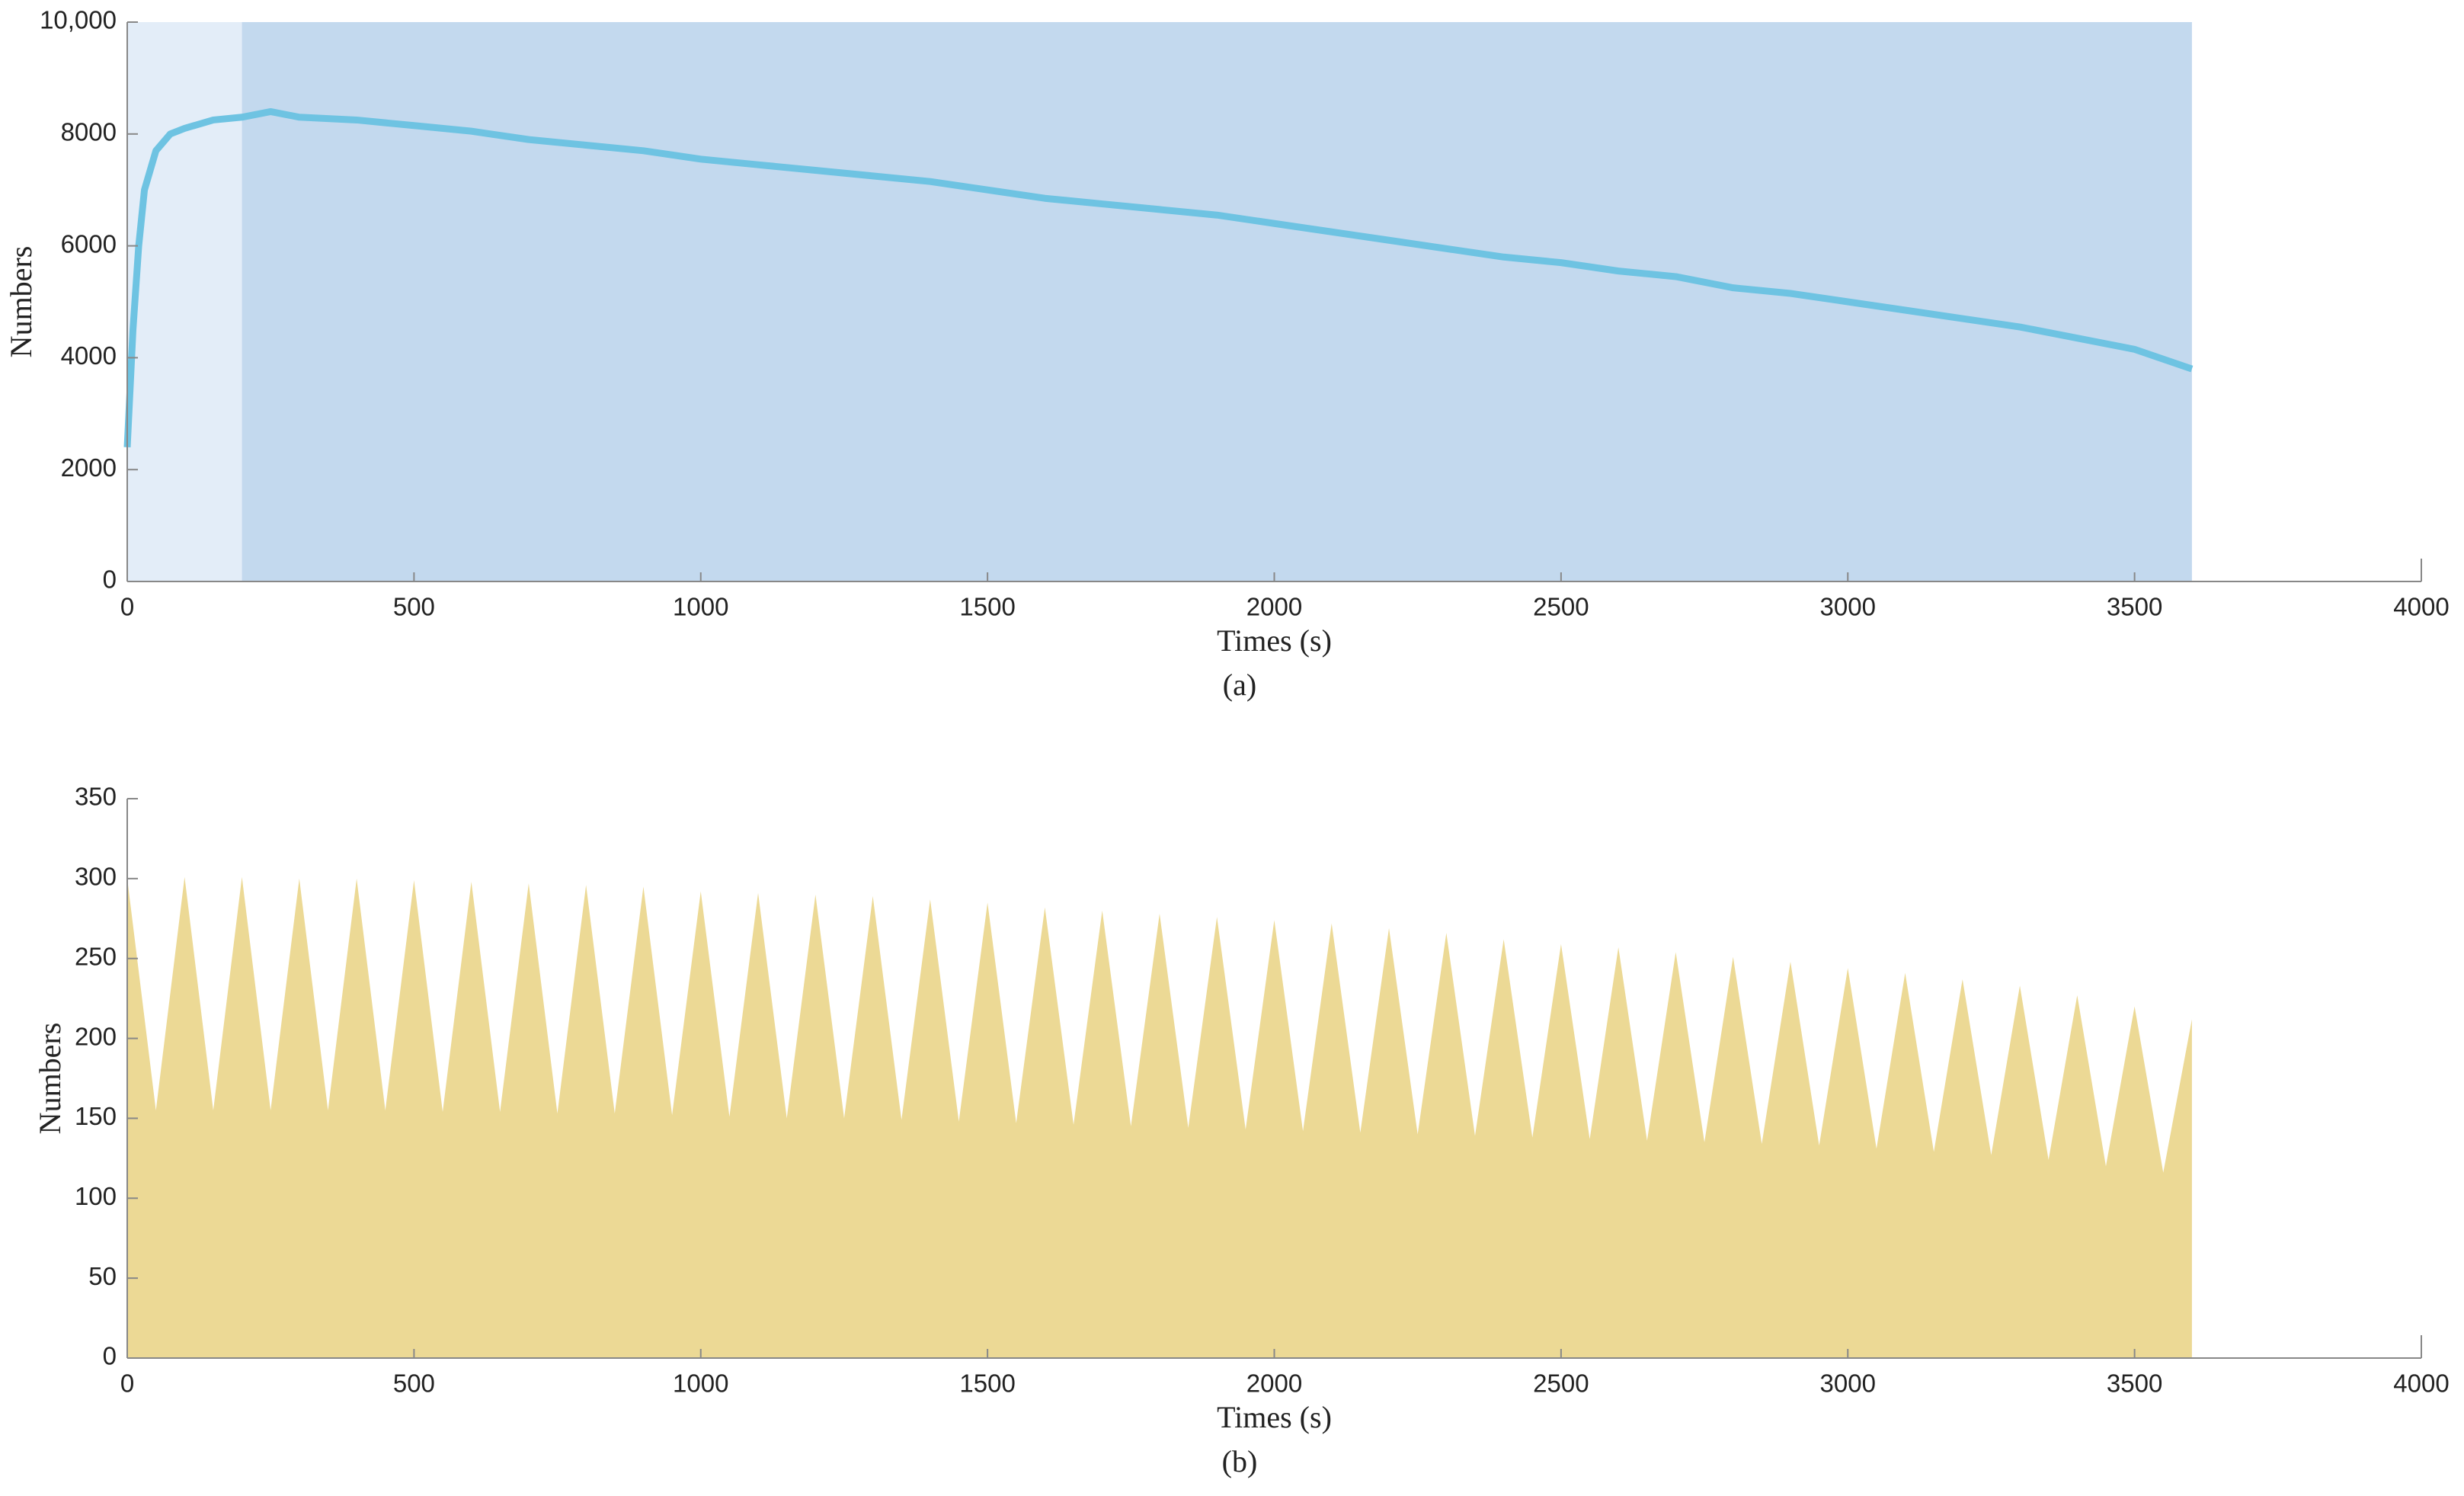 The width and height of the screenshot is (2464, 1496). Describe the element at coordinates (78, 20) in the screenshot. I see `y-tick-label: 10,000` at that location.